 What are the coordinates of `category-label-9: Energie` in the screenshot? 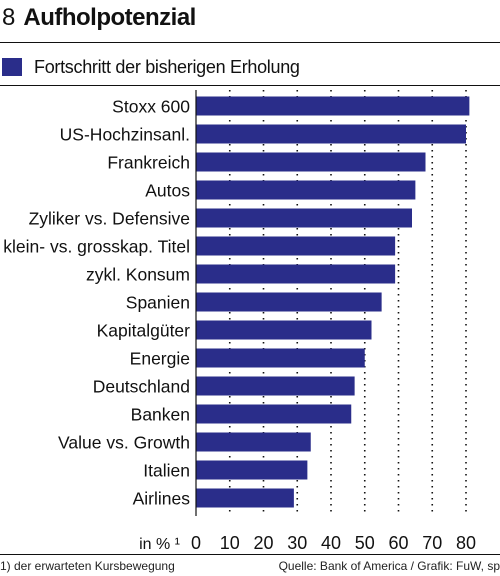 It's located at (160, 359).